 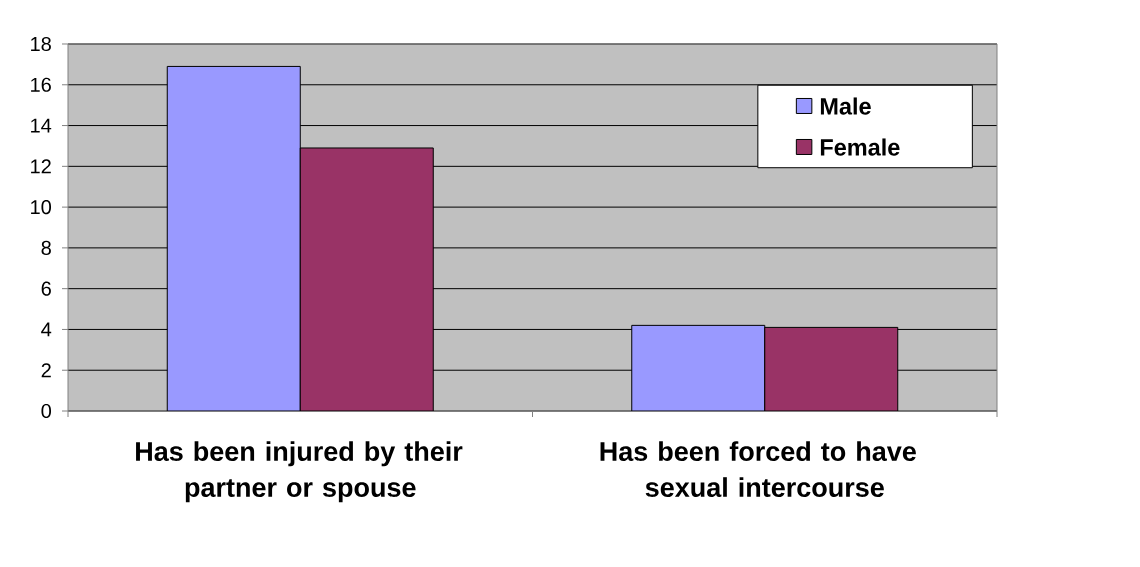 What do you see at coordinates (41, 84) in the screenshot?
I see `y-tick-label: 16` at bounding box center [41, 84].